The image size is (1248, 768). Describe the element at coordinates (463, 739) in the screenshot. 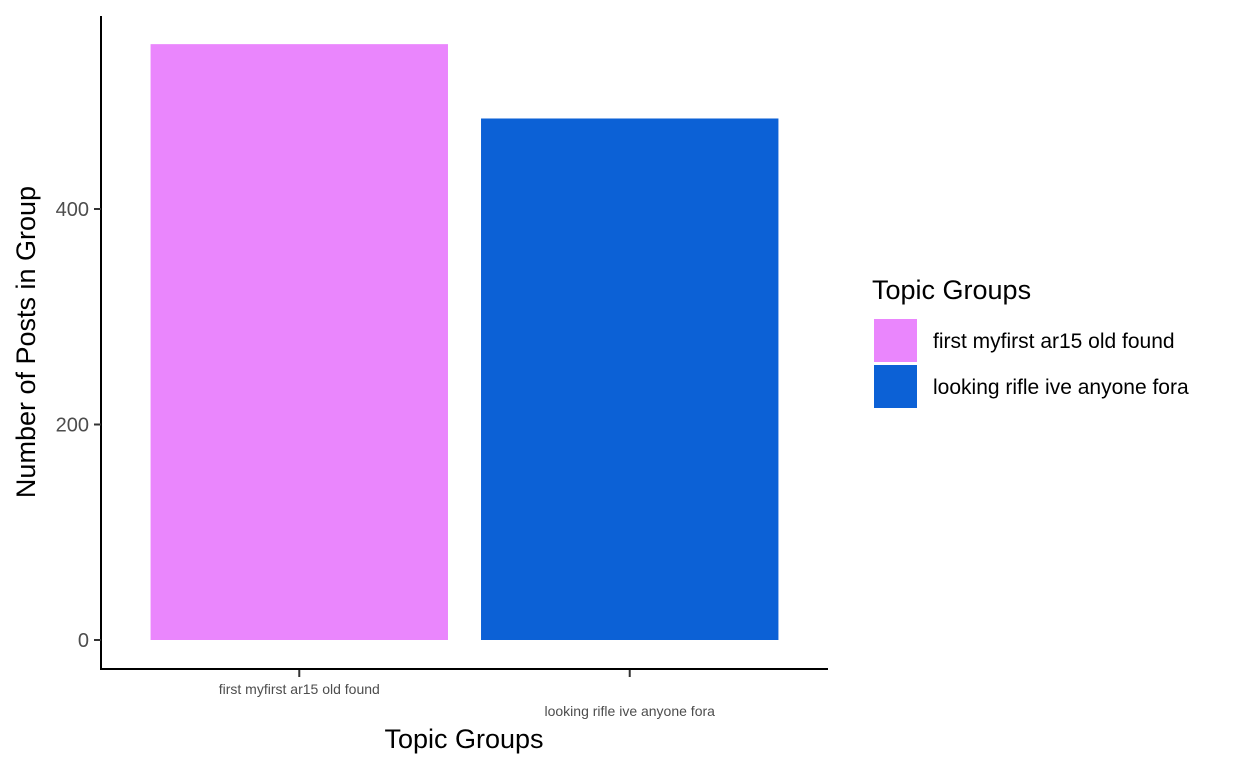

I see `x-axis-title: Topic Groups` at that location.